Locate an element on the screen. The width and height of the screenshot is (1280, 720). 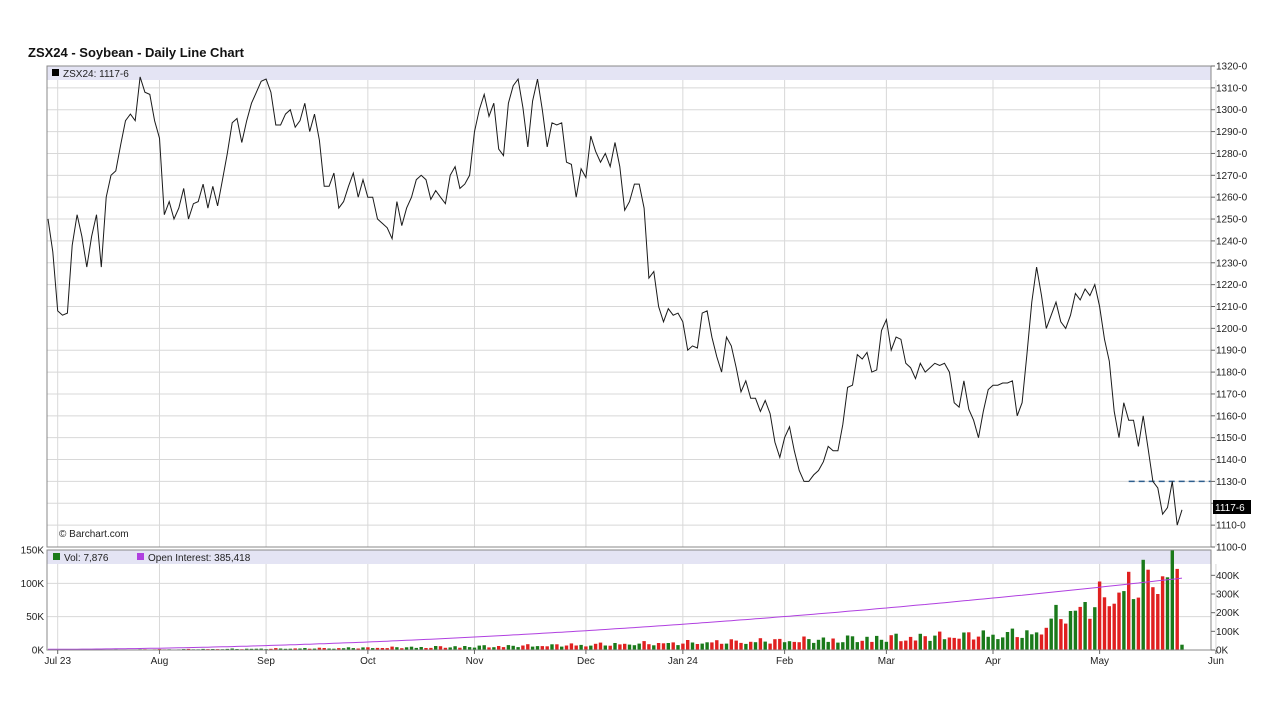
volume-panel-frame is located at coordinates (629, 600).